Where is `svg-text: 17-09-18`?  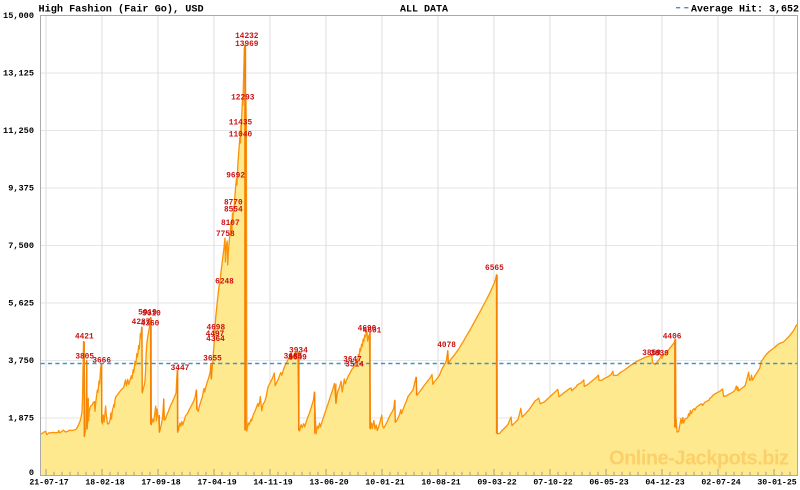
svg-text: 17-09-18 is located at coordinates (160, 482).